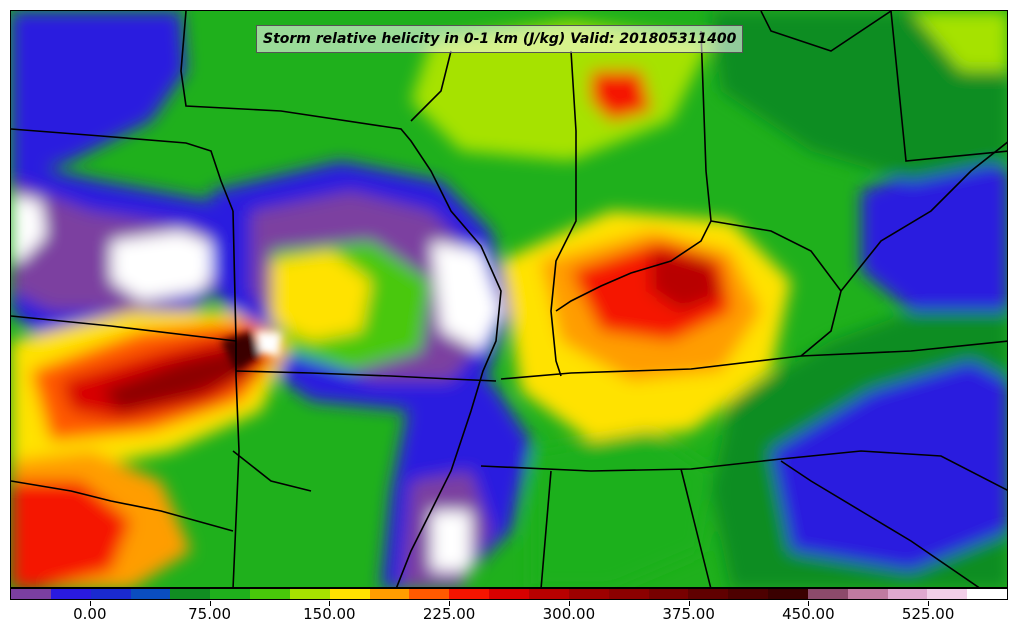 The height and width of the screenshot is (633, 1018). I want to click on field-east-blue, so click(934, 231).